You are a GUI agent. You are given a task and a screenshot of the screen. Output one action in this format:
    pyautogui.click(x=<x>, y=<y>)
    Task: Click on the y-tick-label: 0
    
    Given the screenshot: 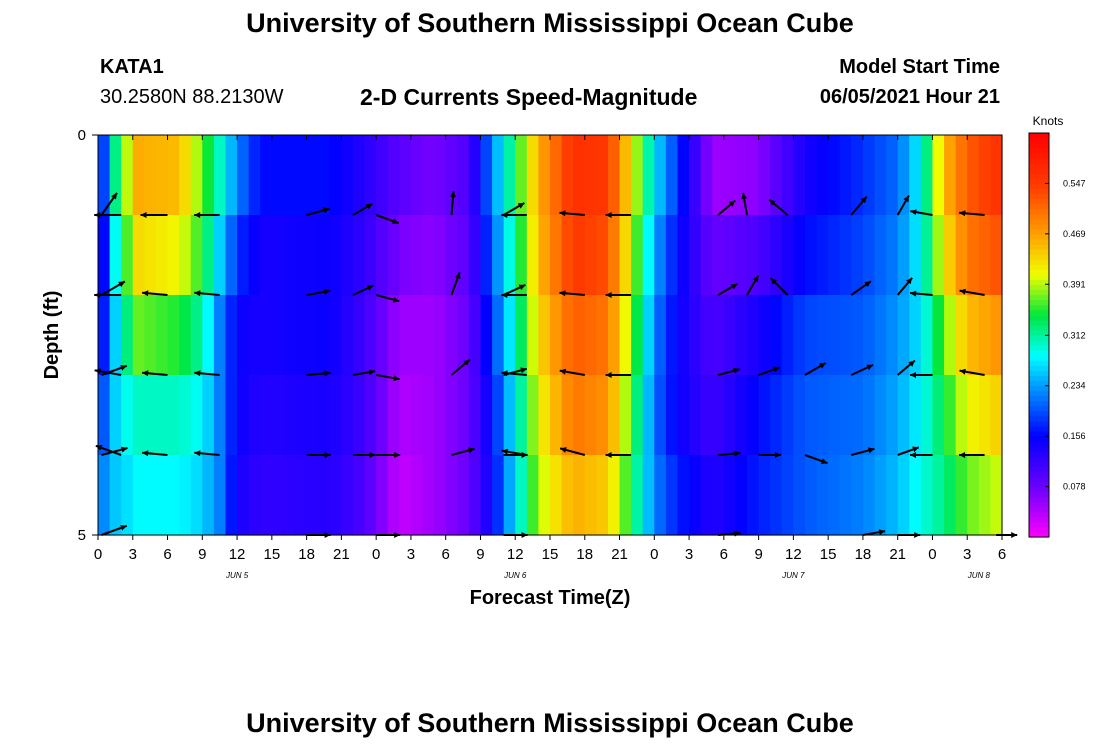 What is the action you would take?
    pyautogui.click(x=82, y=135)
    